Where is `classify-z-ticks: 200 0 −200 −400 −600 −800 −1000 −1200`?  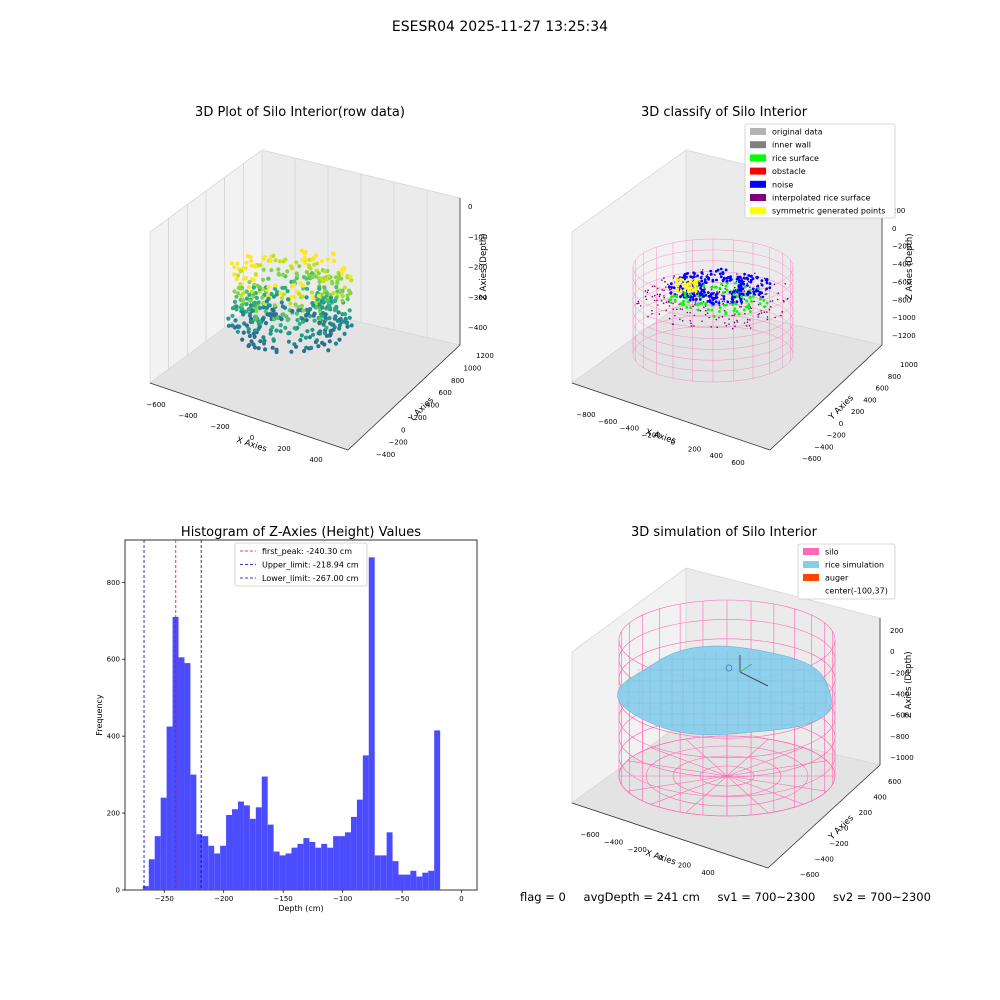
classify-z-ticks: 200 0 −200 −400 −600 −800 −1000 −1200 is located at coordinates (904, 273).